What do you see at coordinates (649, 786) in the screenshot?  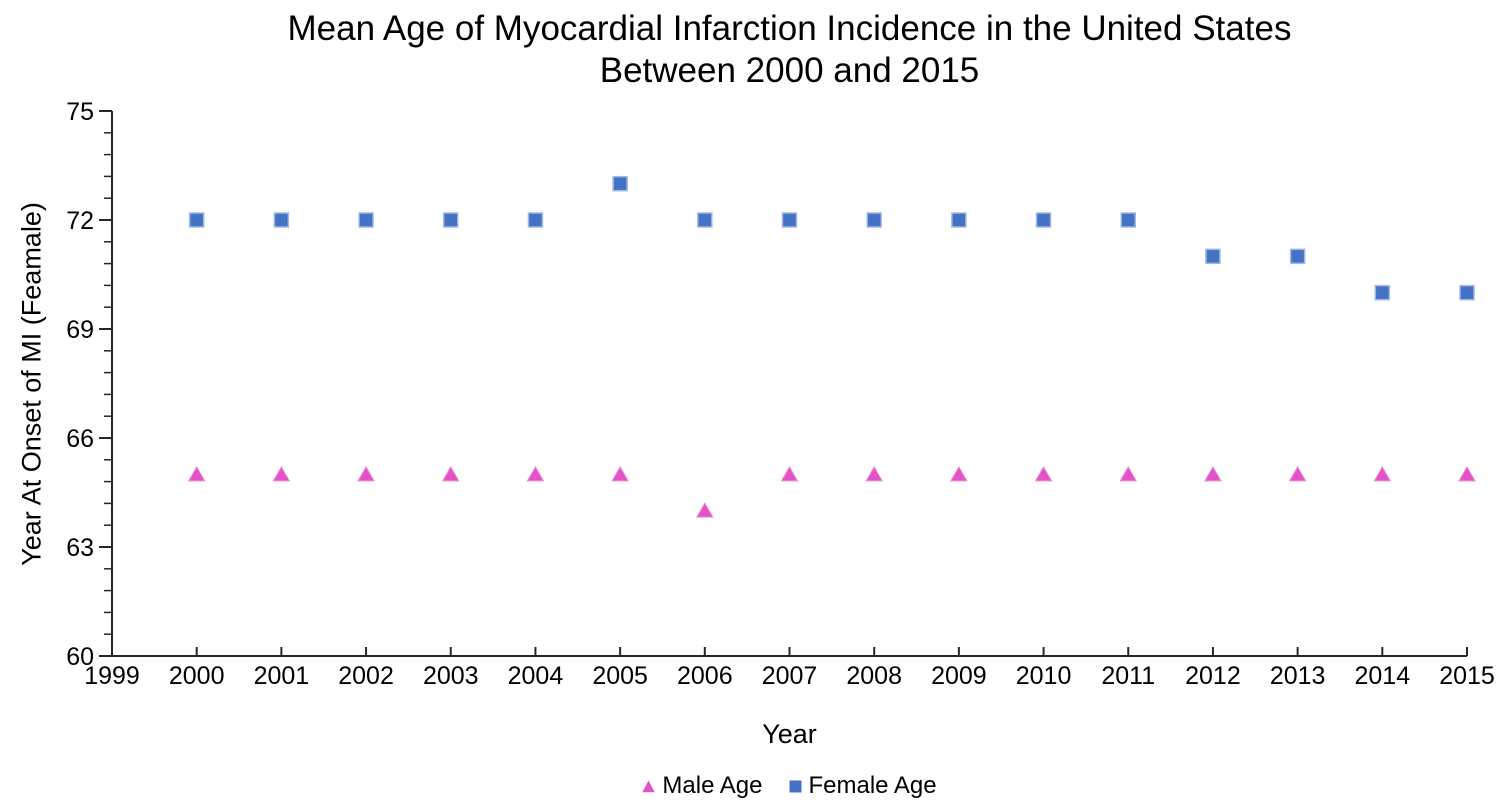 I see `male-age-triangle-icon` at bounding box center [649, 786].